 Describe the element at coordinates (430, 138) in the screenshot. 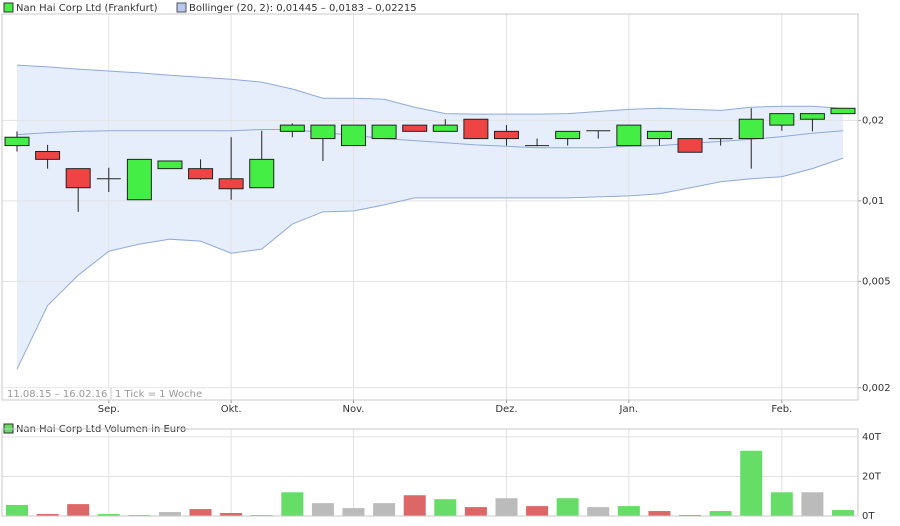

I see `band-middle` at that location.